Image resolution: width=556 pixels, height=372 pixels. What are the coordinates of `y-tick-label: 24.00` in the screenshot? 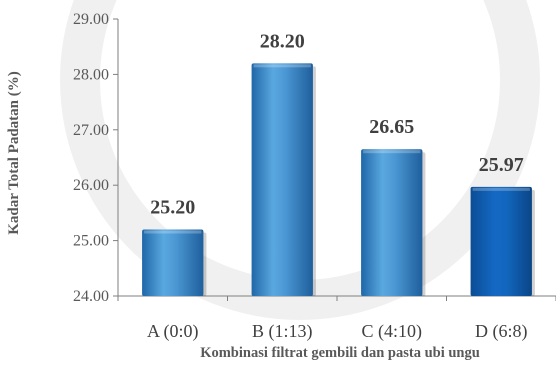 It's located at (91, 296).